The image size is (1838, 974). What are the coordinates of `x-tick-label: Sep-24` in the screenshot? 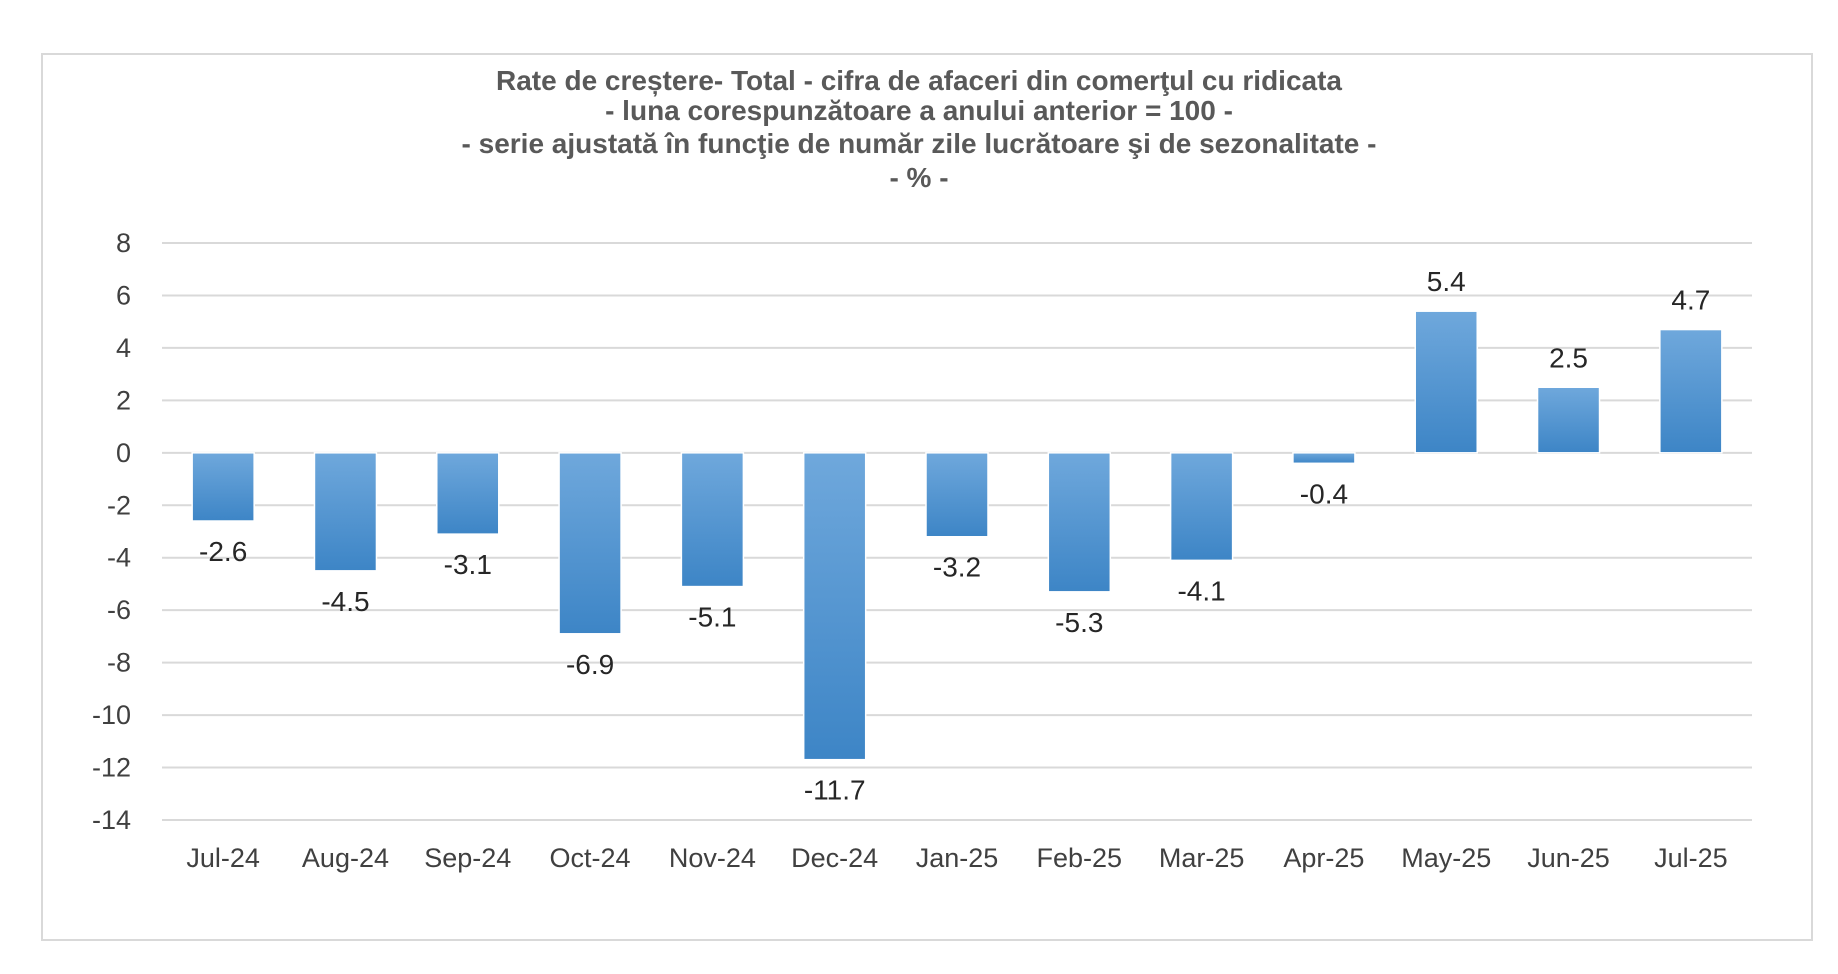 It's located at (467, 858).